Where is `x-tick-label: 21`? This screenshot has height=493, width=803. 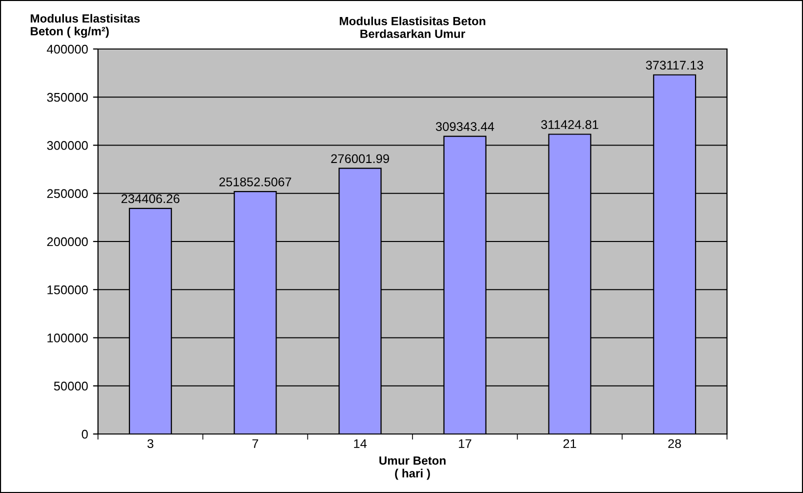 x-tick-label: 21 is located at coordinates (569, 443).